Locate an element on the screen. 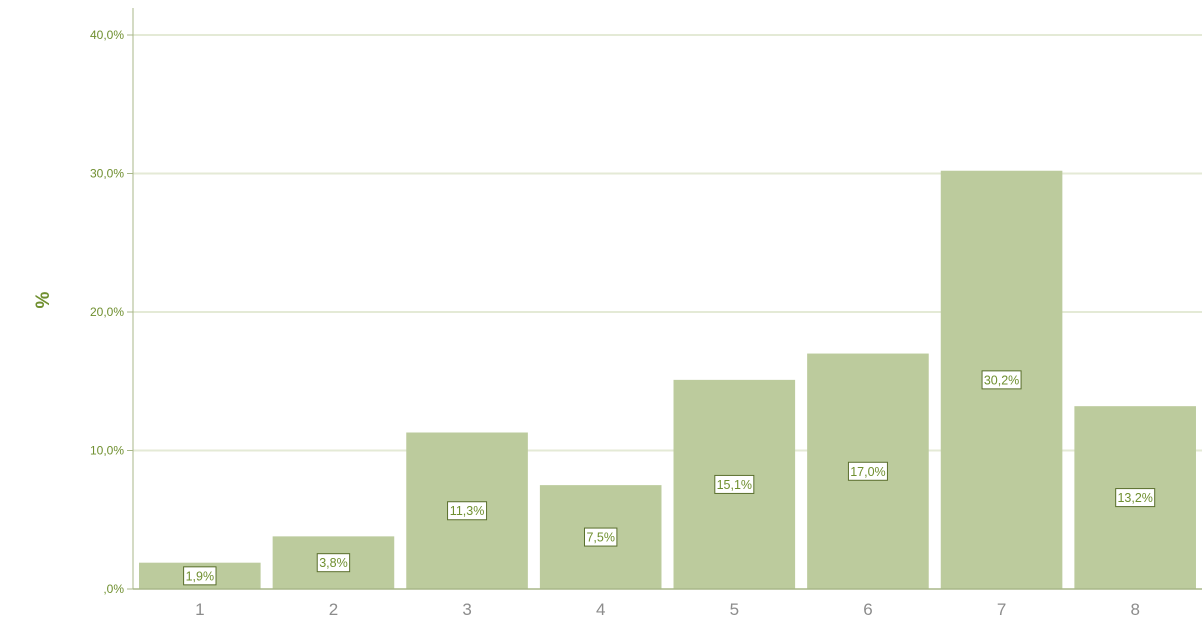  data-label-3: 11,3% is located at coordinates (467, 511).